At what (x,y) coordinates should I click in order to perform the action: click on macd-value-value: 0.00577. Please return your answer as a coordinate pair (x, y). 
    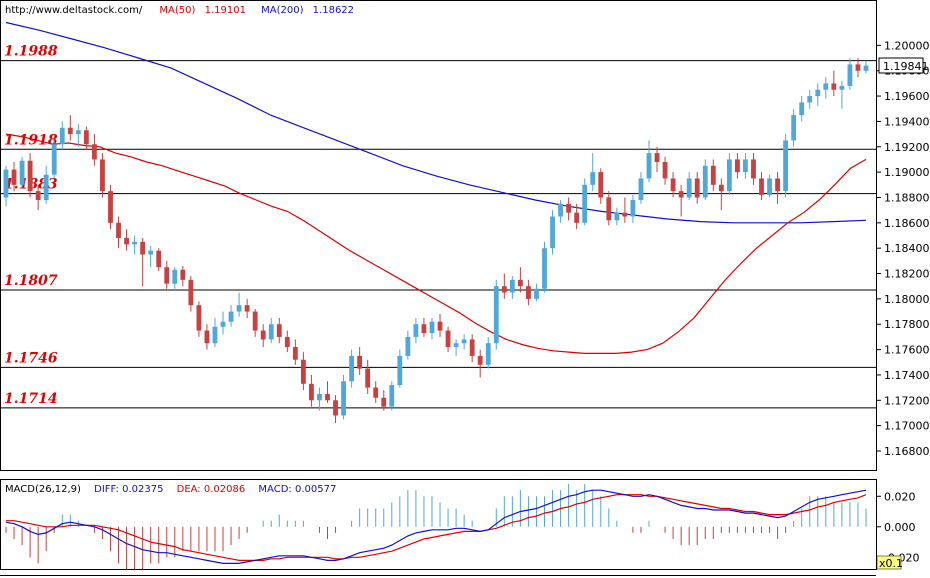
    Looking at the image, I should click on (315, 489).